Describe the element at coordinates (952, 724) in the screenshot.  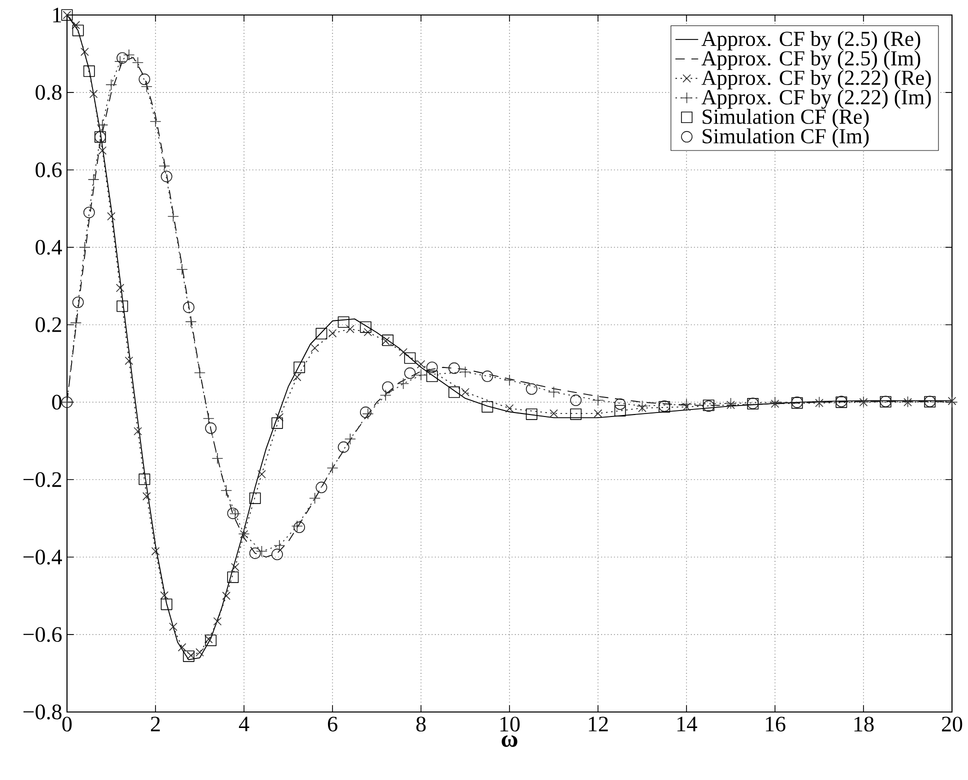
I see `x-tick-label: 20` at that location.